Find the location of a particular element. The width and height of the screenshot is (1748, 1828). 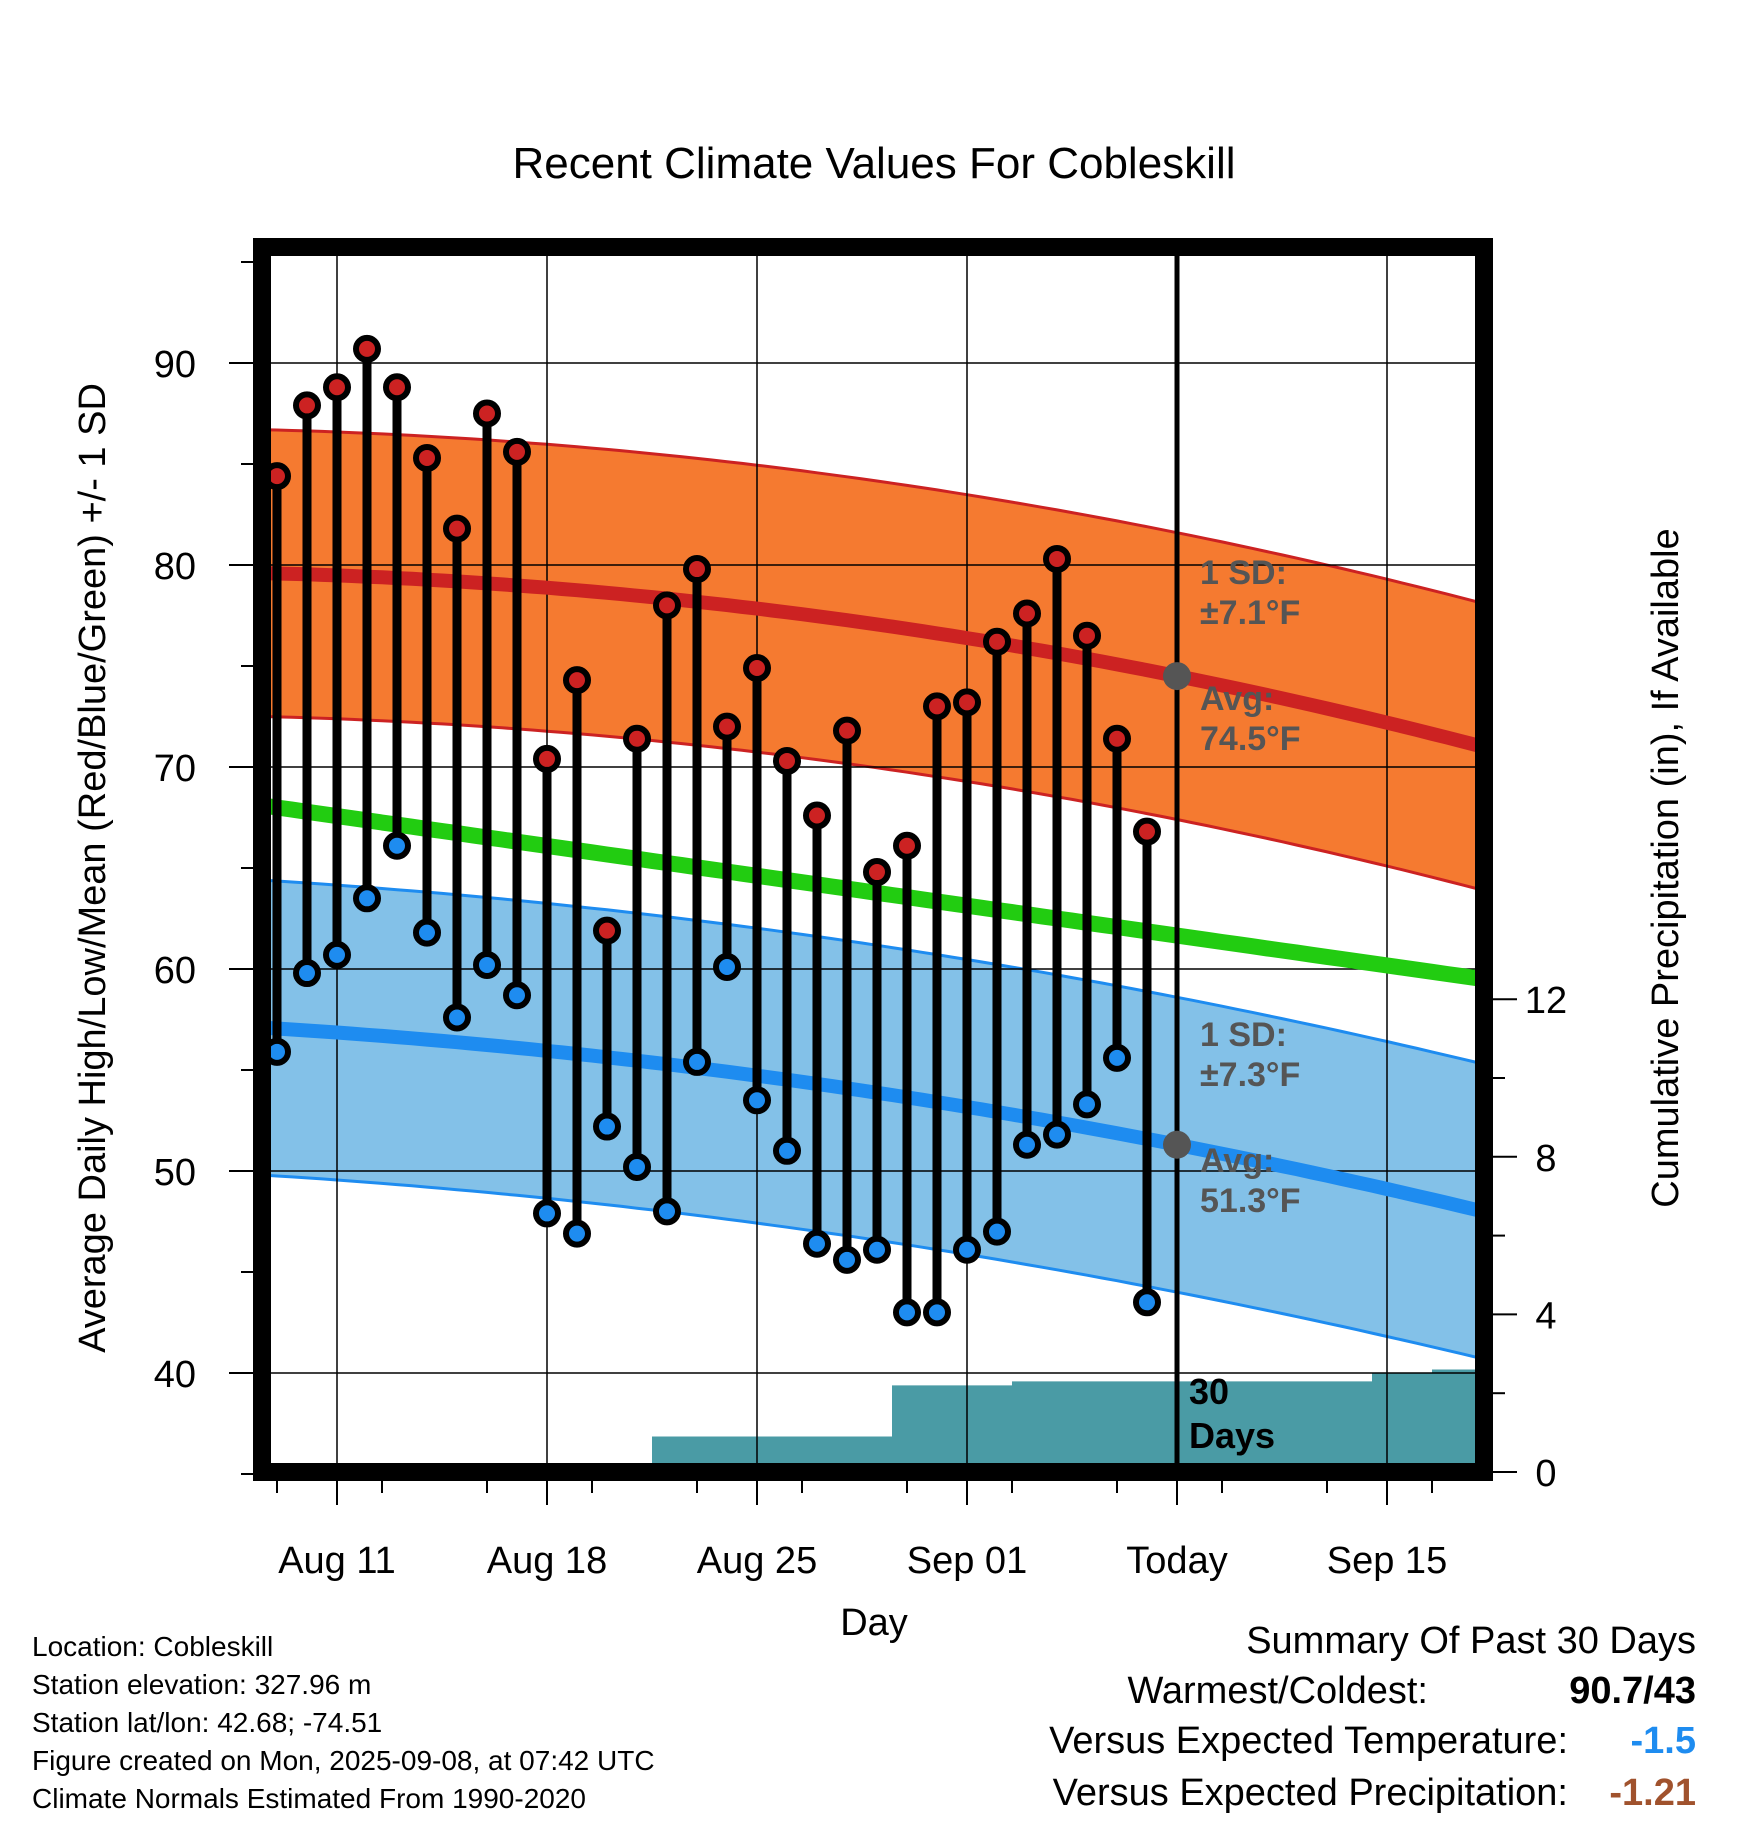

high-band-upper-edge is located at coordinates (870, 516).